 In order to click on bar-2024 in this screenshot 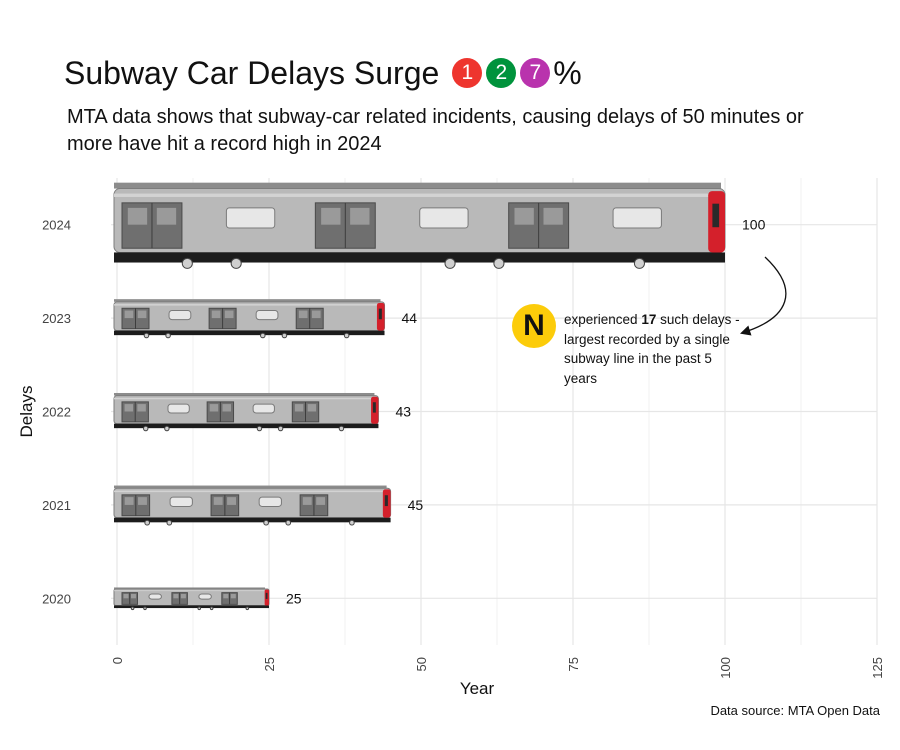, I will do `click(419, 225)`.